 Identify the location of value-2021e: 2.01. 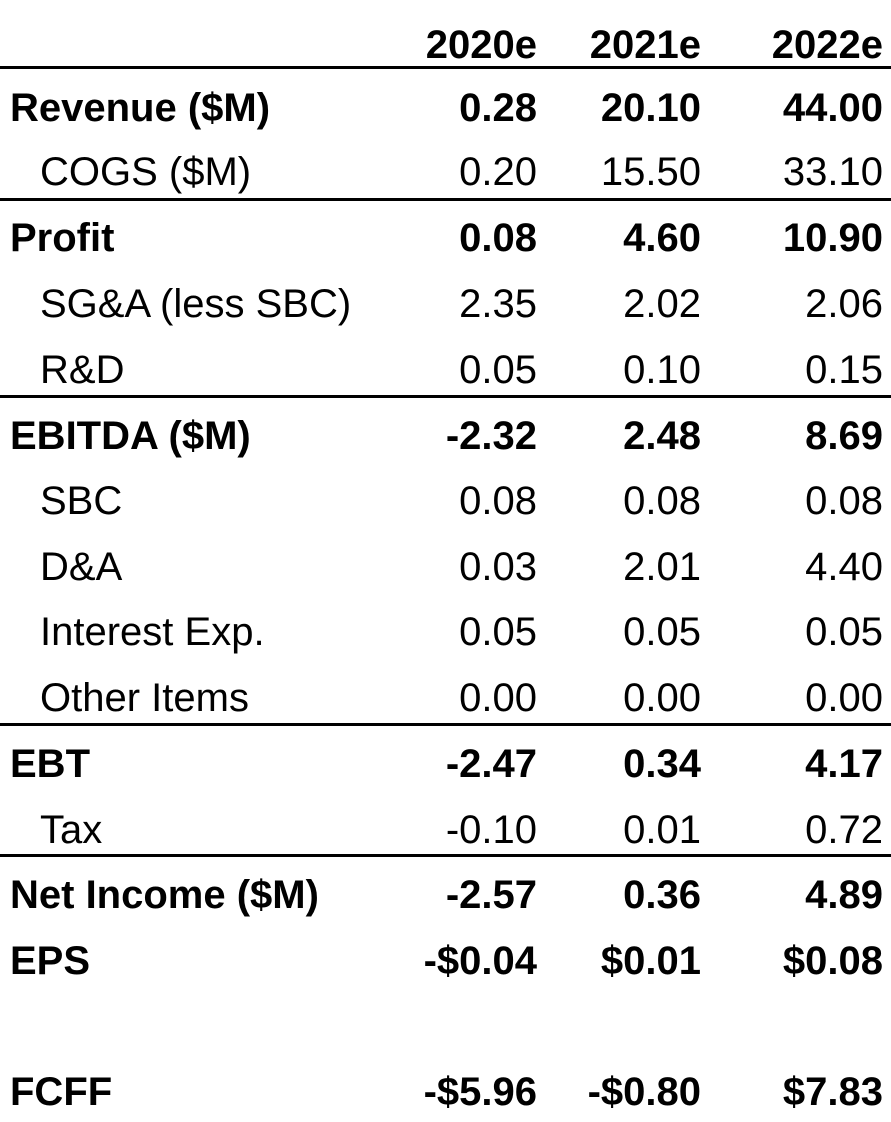
(662, 567).